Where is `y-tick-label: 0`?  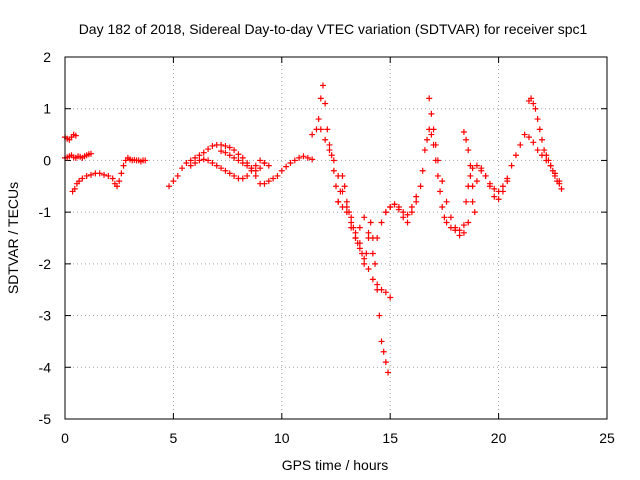 y-tick-label: 0 is located at coordinates (47, 160).